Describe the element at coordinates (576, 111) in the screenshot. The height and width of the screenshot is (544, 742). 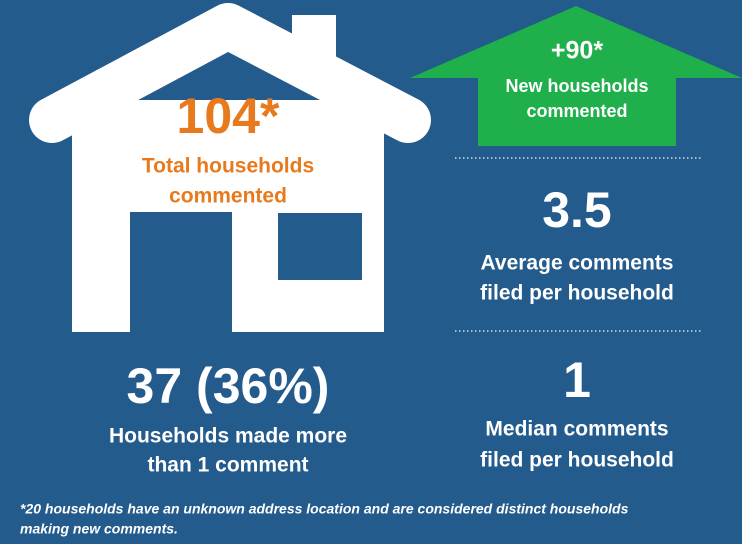
I see `new-label: commented` at that location.